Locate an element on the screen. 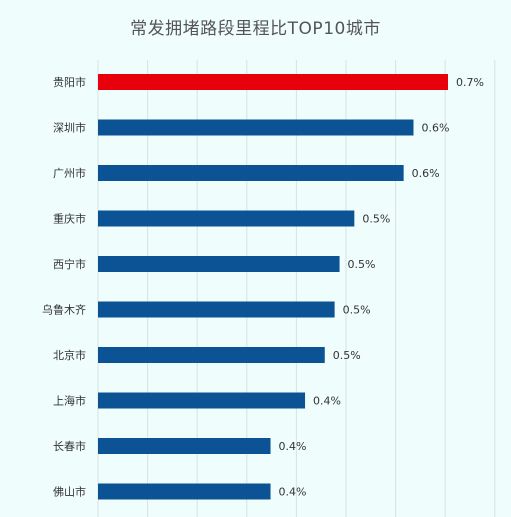  category-label: 重庆市 is located at coordinates (69, 219).